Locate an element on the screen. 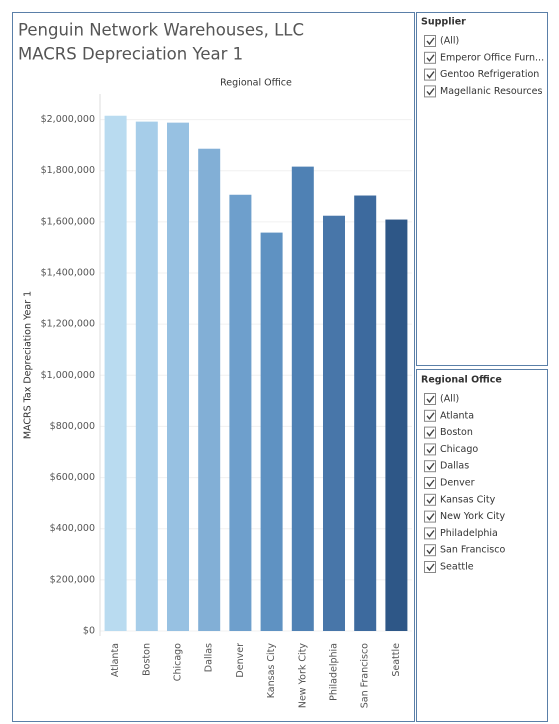  x-tick-label: Dallas is located at coordinates (209, 657).